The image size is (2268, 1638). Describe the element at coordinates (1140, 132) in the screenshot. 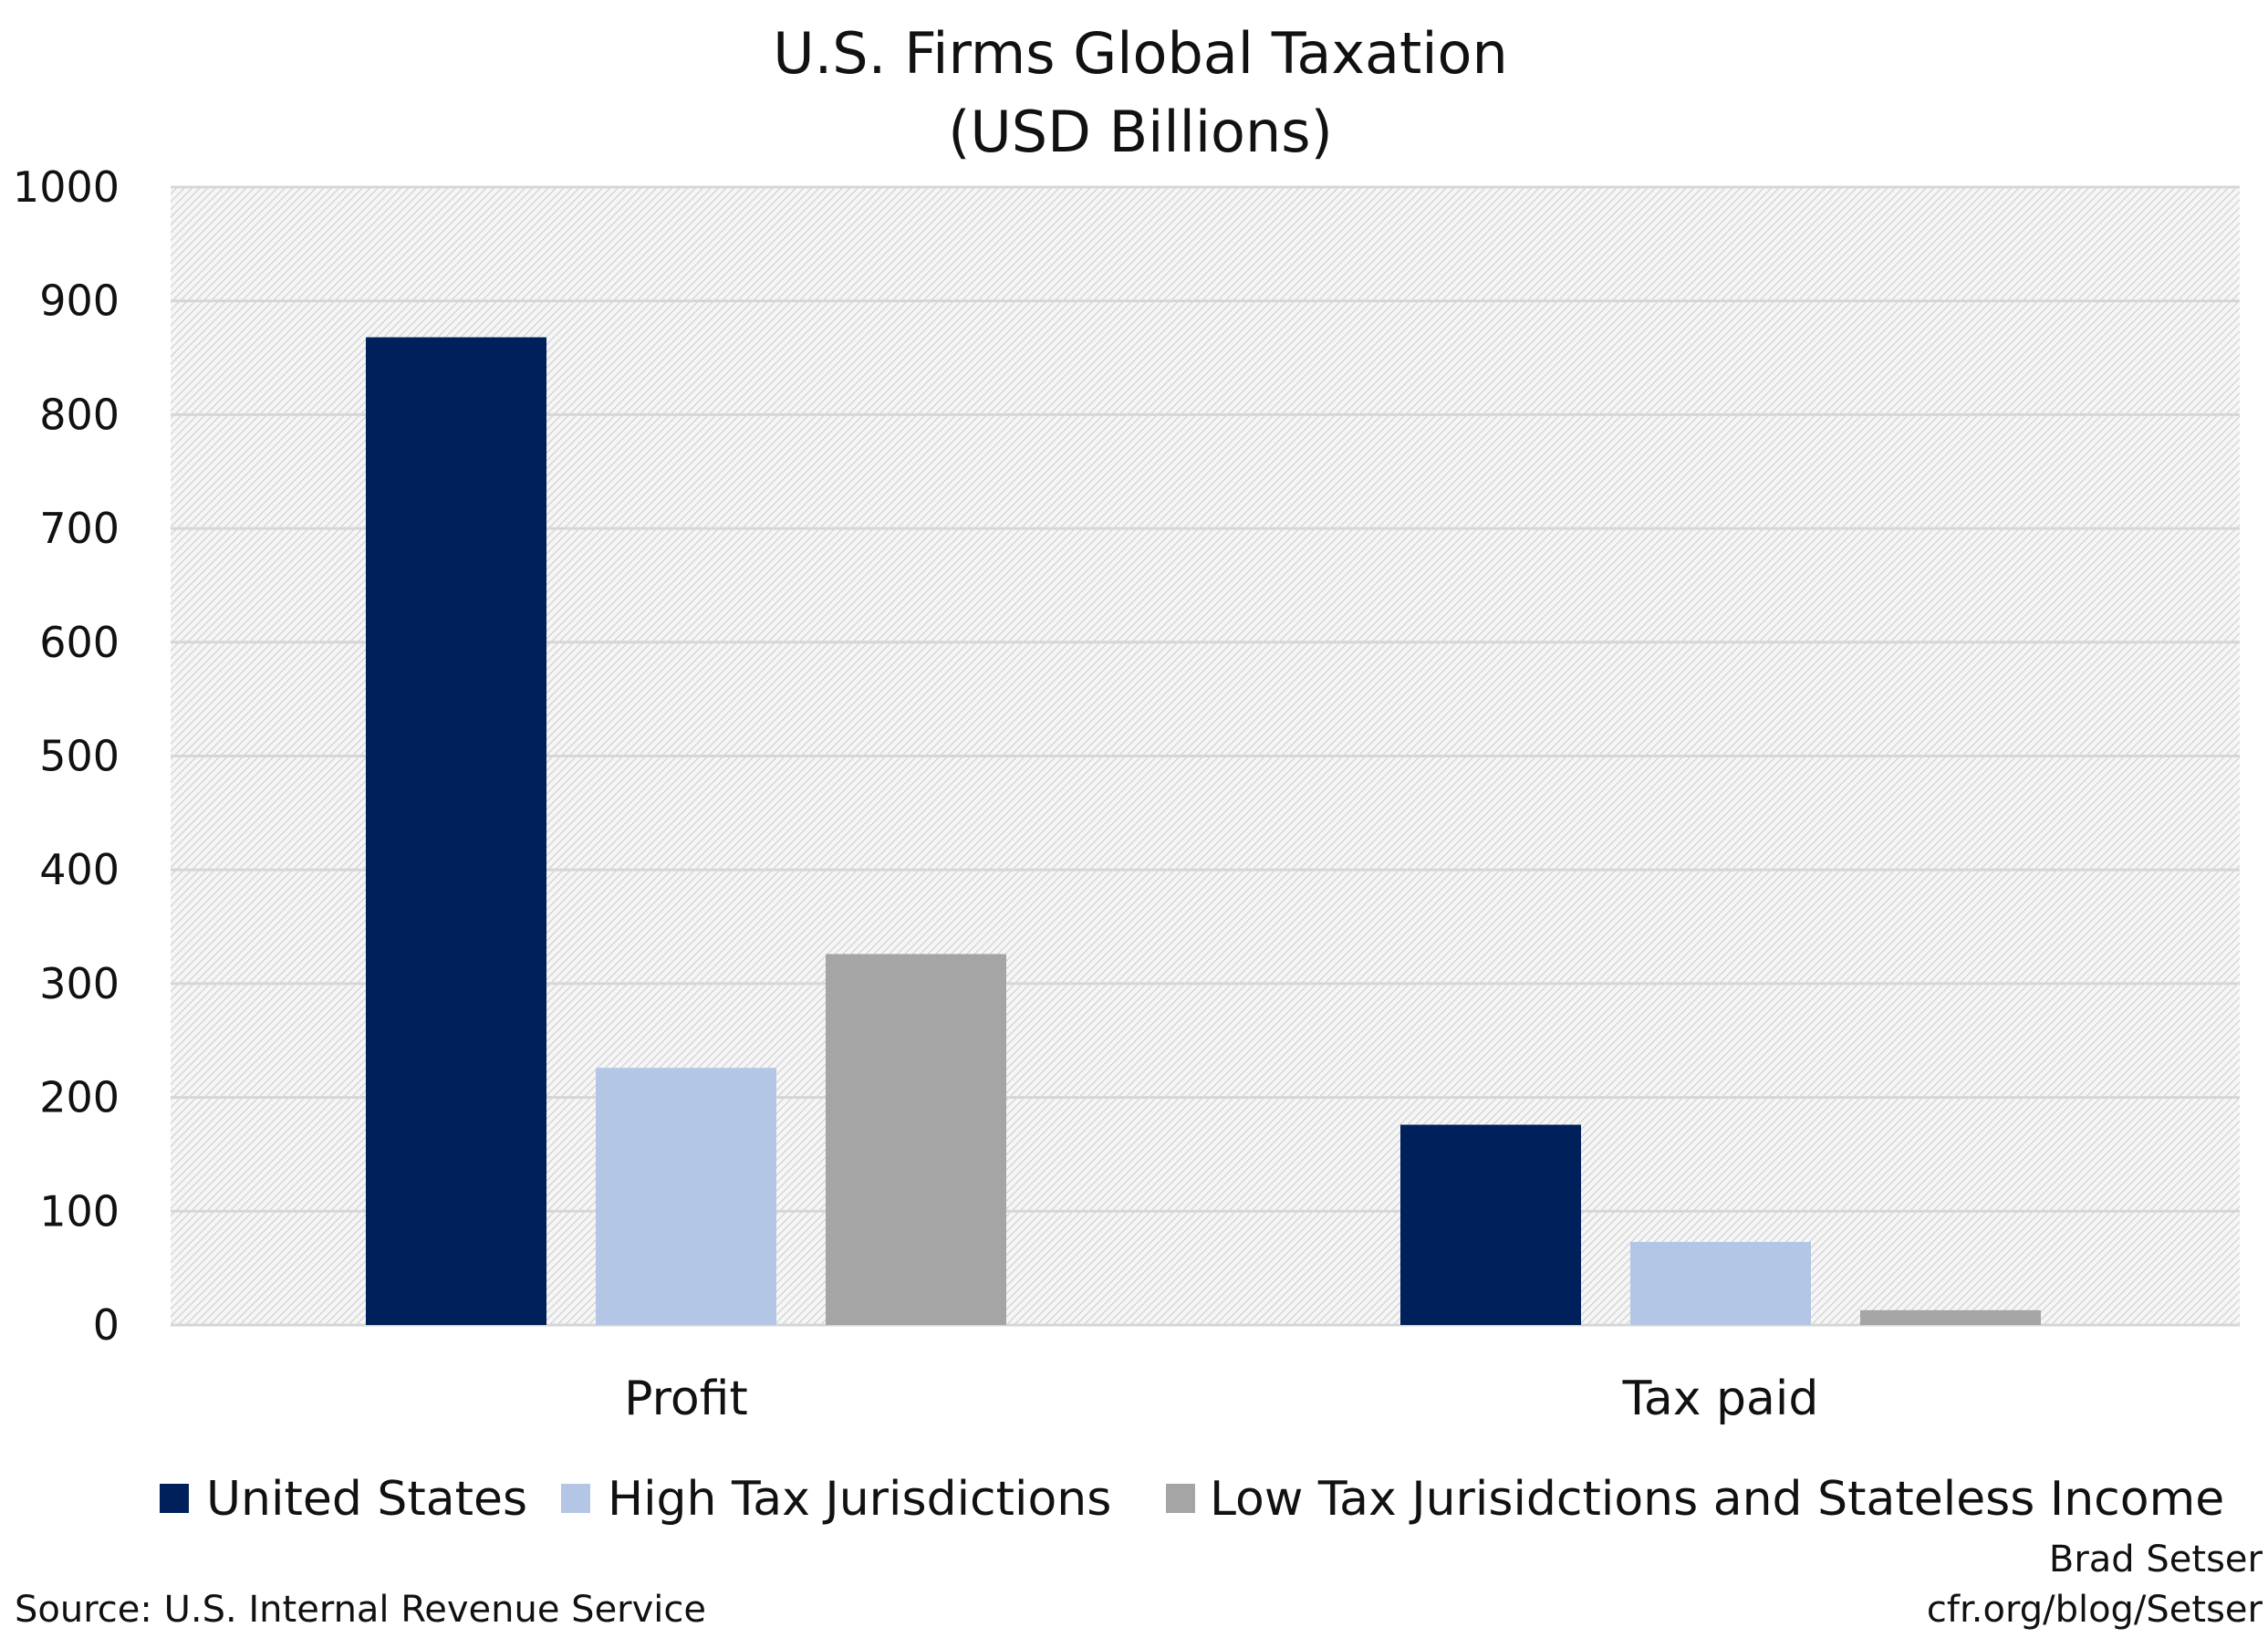

I see `chart-subtitle: (USD Billions)` at that location.